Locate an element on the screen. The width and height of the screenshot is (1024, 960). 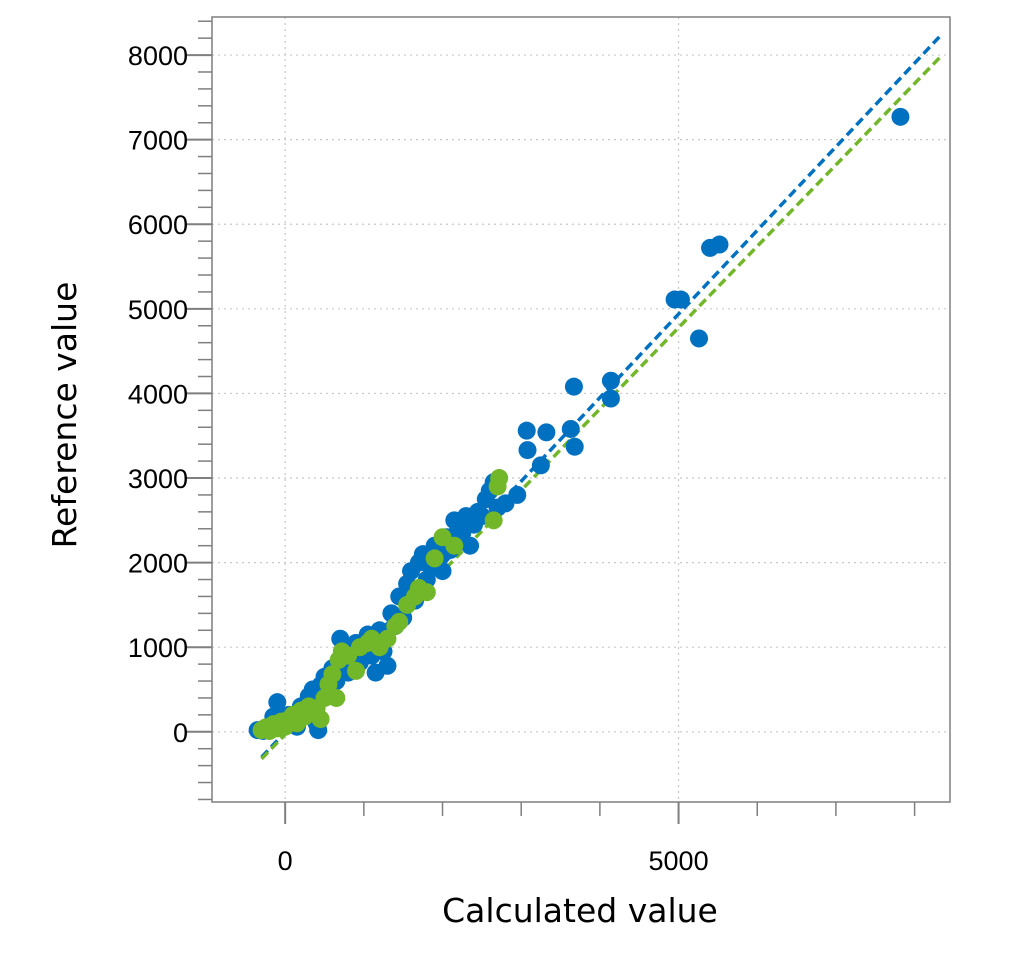
y-tick-label: 8000 is located at coordinates (158, 56).